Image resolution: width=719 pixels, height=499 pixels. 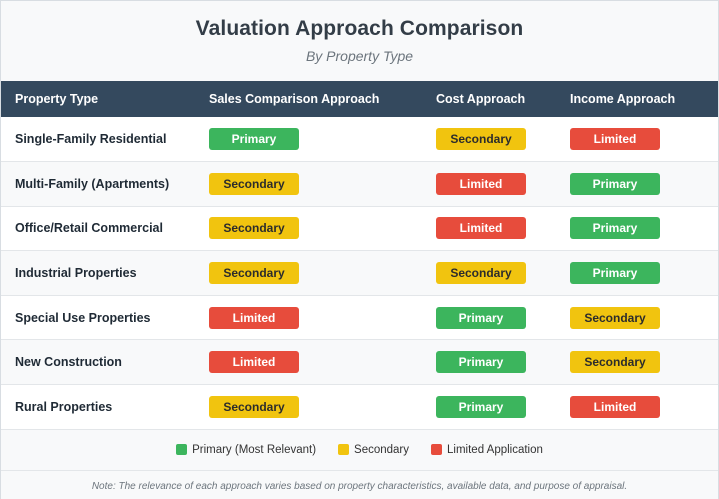 What do you see at coordinates (89, 228) in the screenshot?
I see `property-type-cell: Office/Retail Commercial` at bounding box center [89, 228].